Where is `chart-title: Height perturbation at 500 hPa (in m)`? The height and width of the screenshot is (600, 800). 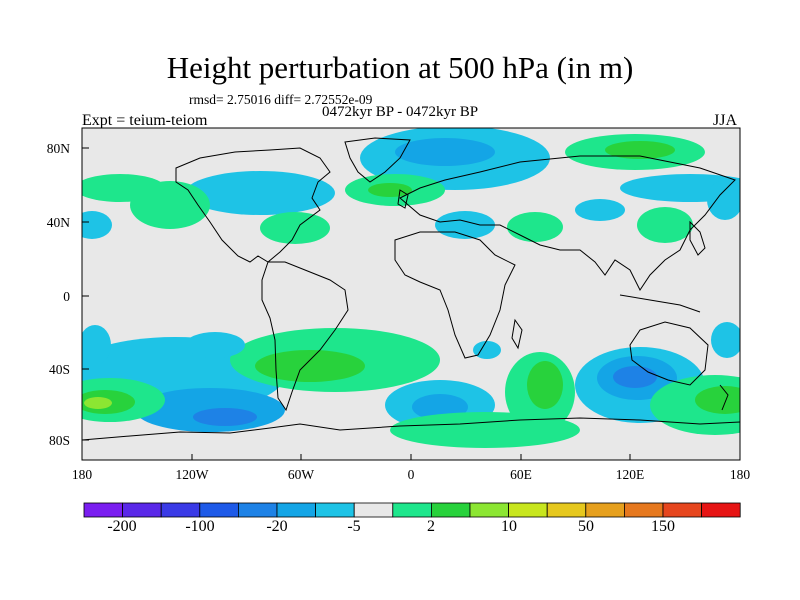 chart-title: Height perturbation at 500 hPa (in m) is located at coordinates (400, 67).